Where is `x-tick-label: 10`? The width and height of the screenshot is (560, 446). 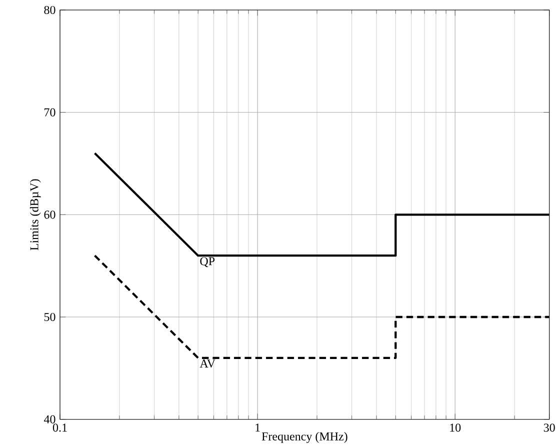 x-tick-label: 10 is located at coordinates (455, 428).